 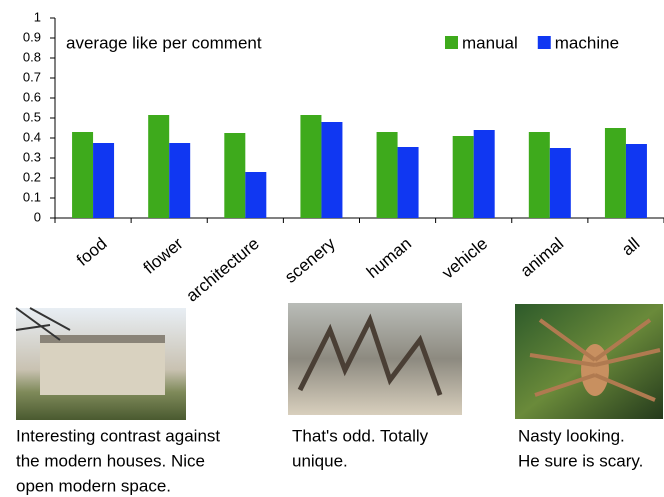 What do you see at coordinates (32, 136) in the screenshot?
I see `y-tick-label: 0.4` at bounding box center [32, 136].